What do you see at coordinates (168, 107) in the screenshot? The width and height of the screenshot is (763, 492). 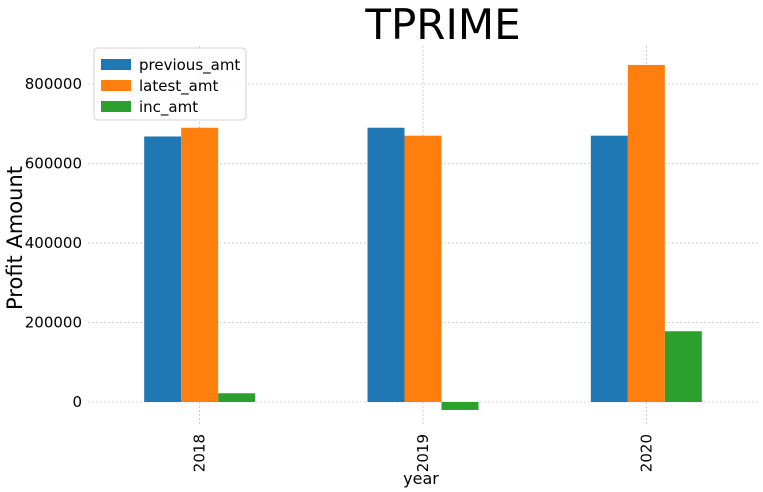 I see `legend-label-inc_amt: inc_amt` at bounding box center [168, 107].